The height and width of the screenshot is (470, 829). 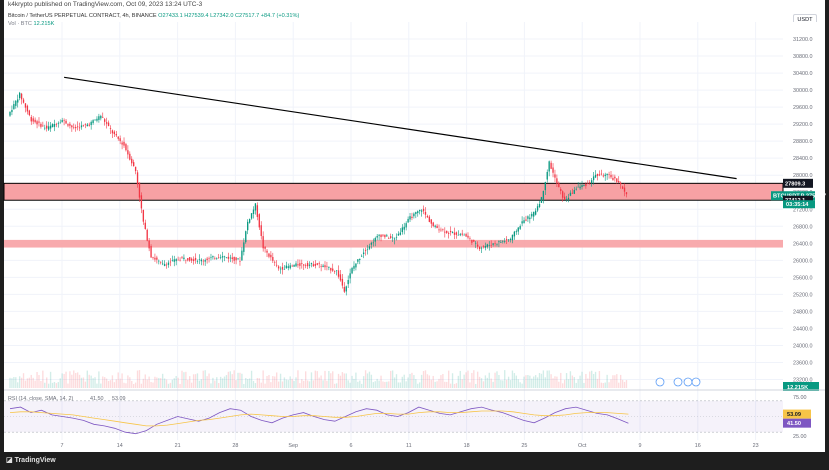 I want to click on y-tick-label: 26000.0, so click(x=803, y=261).